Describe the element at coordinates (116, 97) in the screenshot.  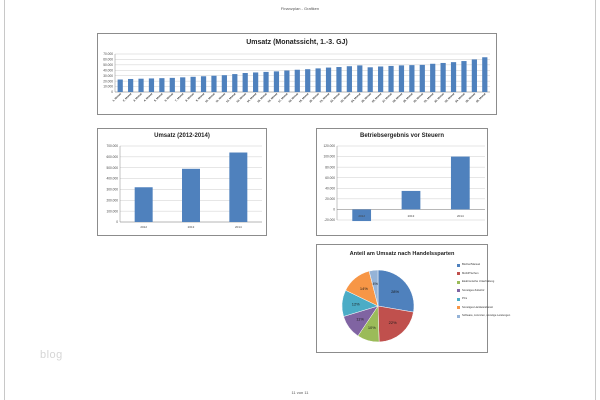
I see `x-tick-label: 1. Monat` at that location.